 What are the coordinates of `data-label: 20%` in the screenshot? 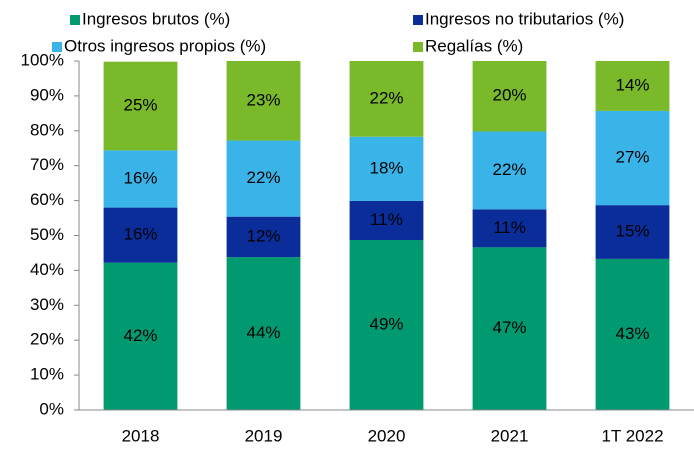 It's located at (509, 95).